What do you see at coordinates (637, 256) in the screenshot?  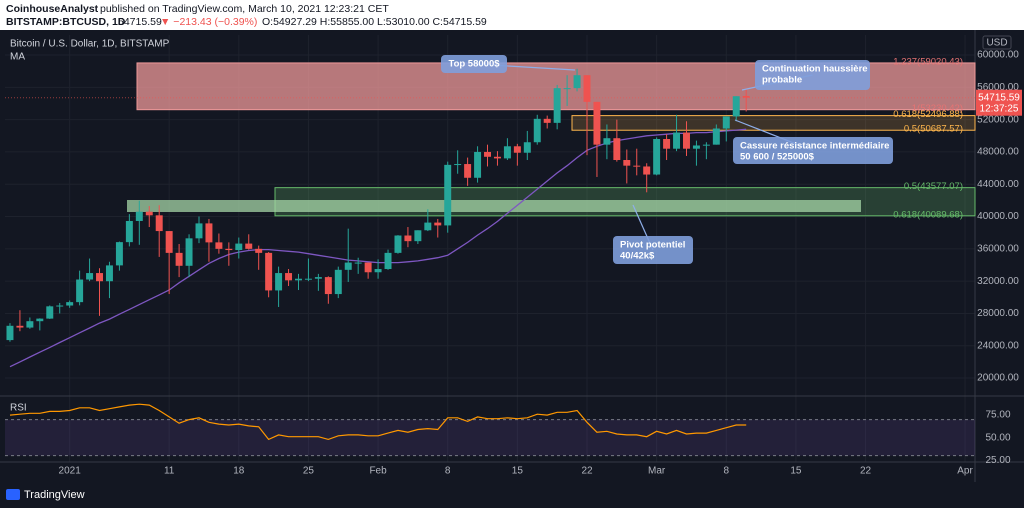 I see `callout-text: 40/42k$` at bounding box center [637, 256].